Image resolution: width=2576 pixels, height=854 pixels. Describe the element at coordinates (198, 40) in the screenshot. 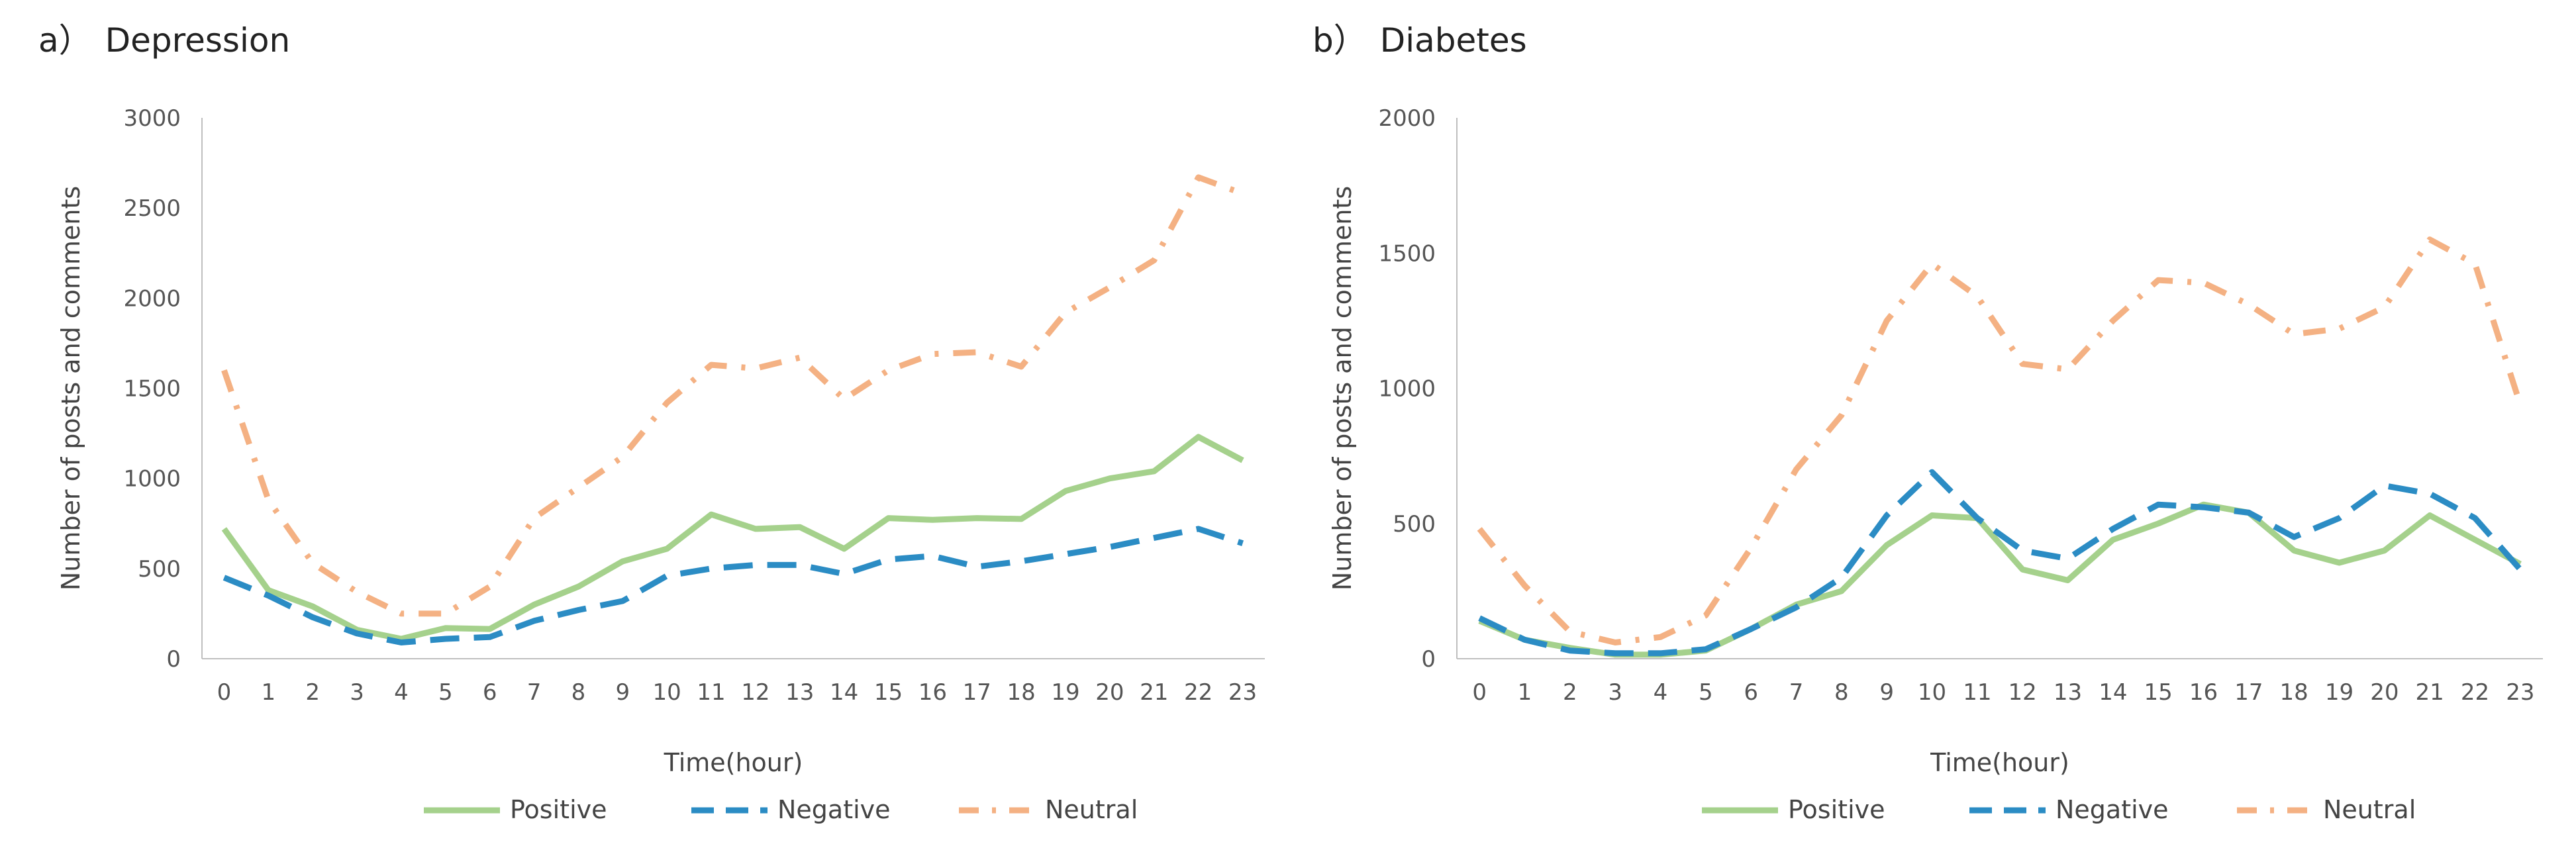

I see `panel-title-text: Depression` at that location.